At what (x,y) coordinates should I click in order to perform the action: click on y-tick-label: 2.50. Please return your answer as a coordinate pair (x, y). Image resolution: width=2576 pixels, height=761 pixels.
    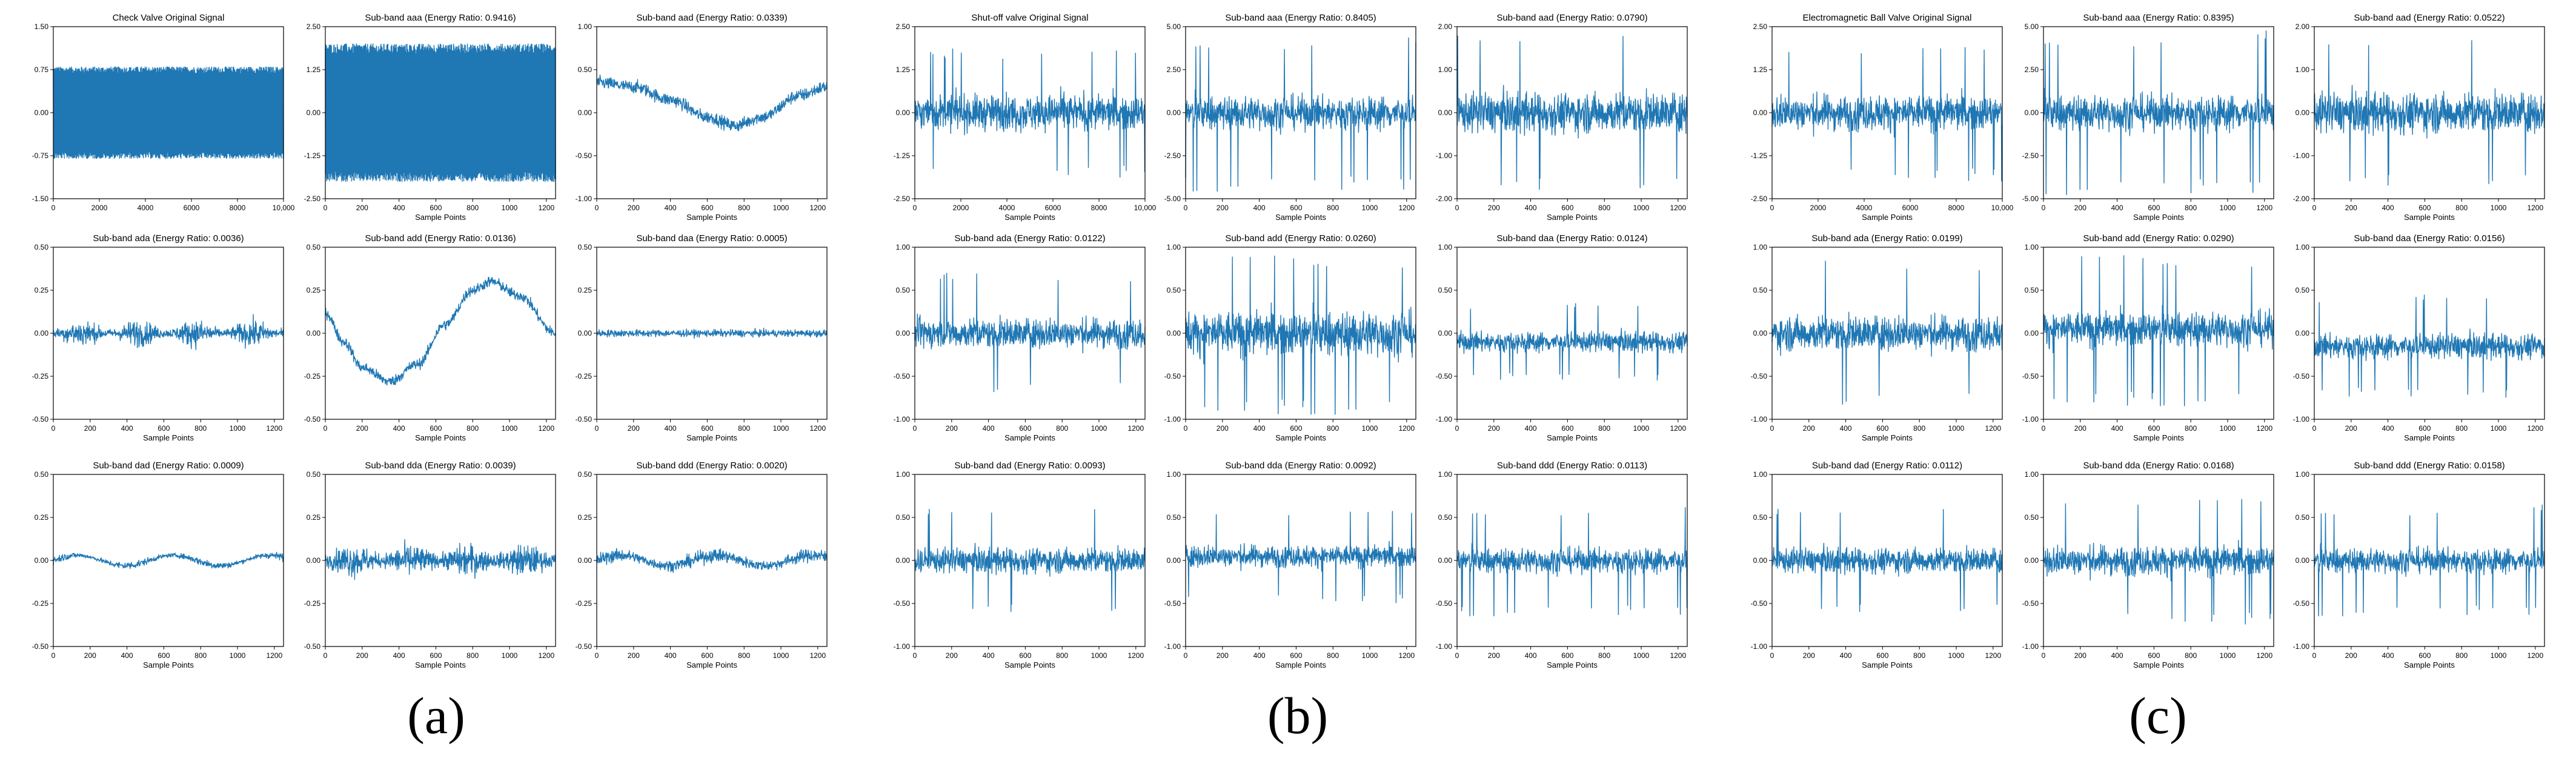
    Looking at the image, I should click on (2032, 69).